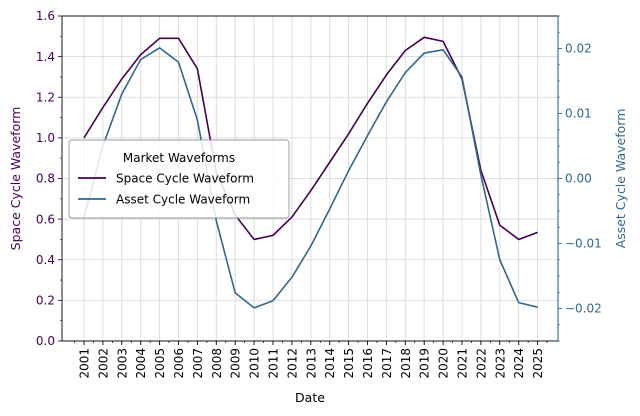 This screenshot has height=416, width=640. What do you see at coordinates (85, 363) in the screenshot?
I see `x-tick-label: 2001` at bounding box center [85, 363].